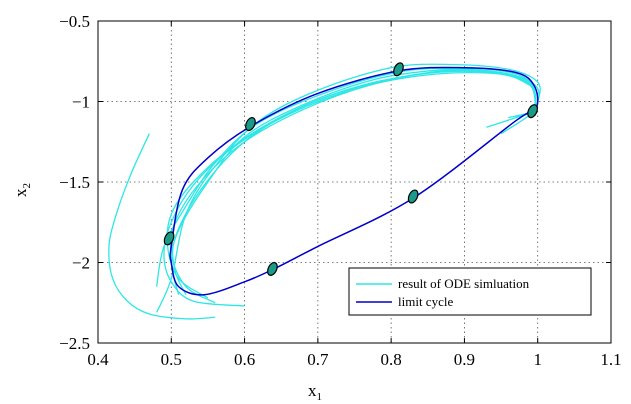  What do you see at coordinates (81, 102) in the screenshot?
I see `y-tick-label: −1` at bounding box center [81, 102].